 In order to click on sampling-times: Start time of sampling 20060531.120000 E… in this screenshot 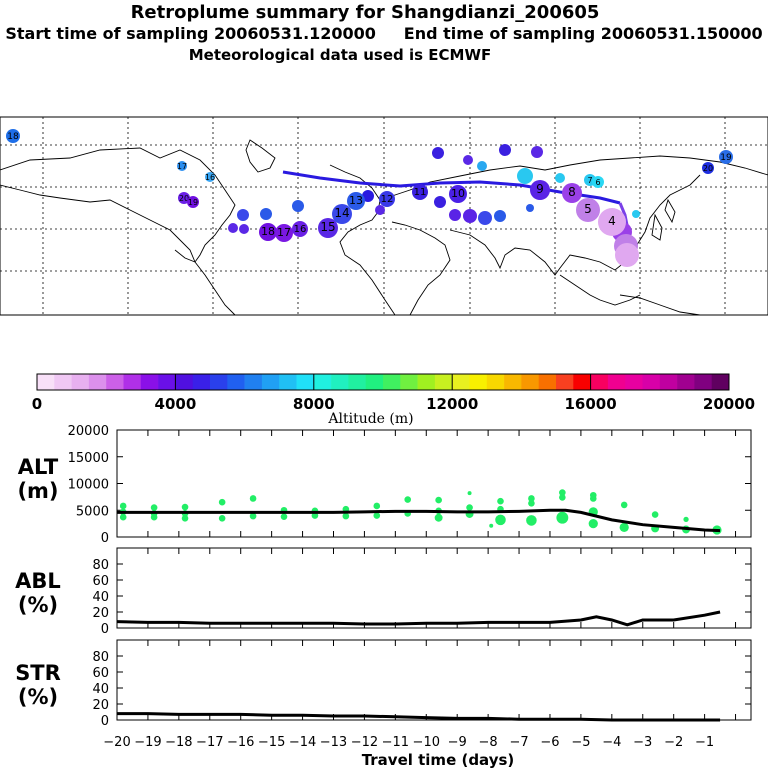, I will do `click(384, 33)`.